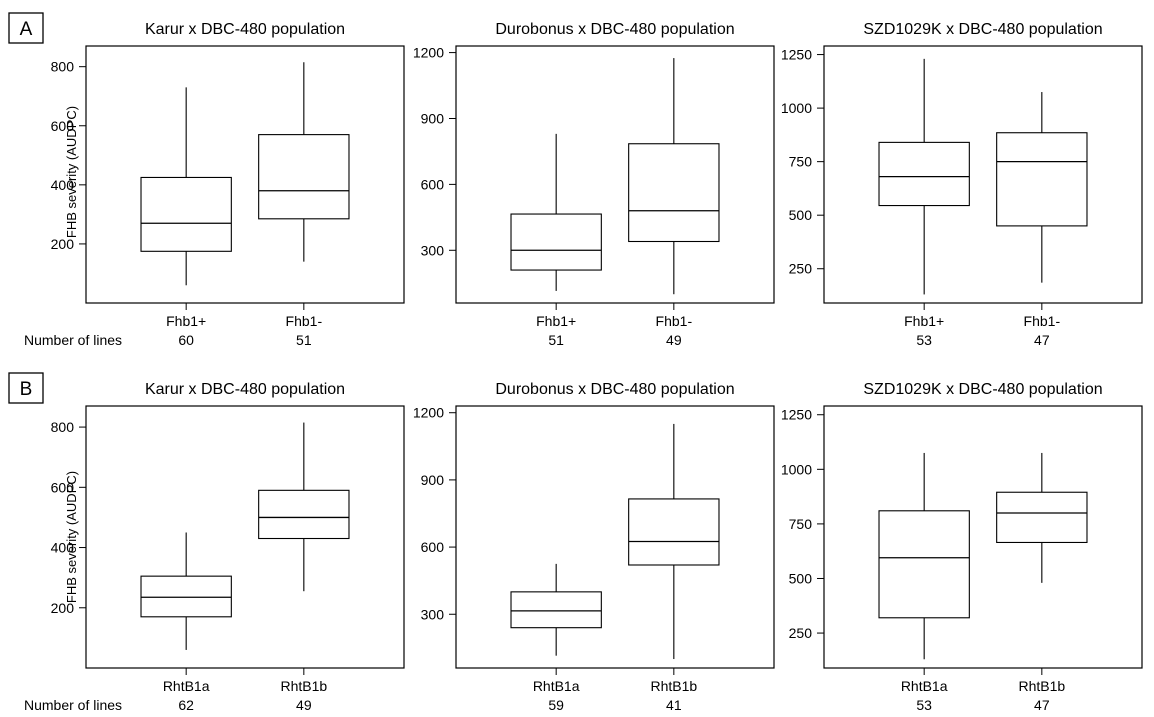  What do you see at coordinates (73, 705) in the screenshot?
I see `number-of-lines-label-b: Number of lines` at bounding box center [73, 705].